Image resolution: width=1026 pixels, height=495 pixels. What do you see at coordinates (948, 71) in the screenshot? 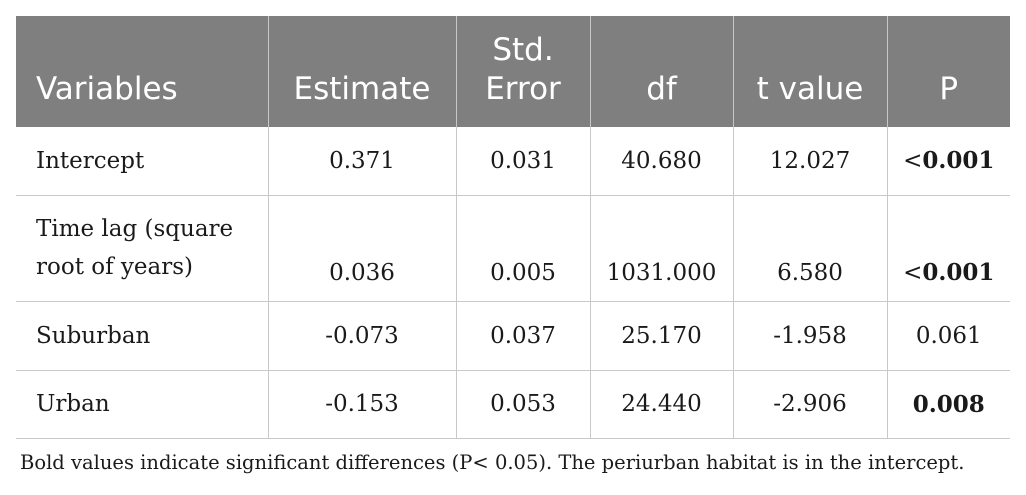
I see `header-p: P` at bounding box center [948, 71].